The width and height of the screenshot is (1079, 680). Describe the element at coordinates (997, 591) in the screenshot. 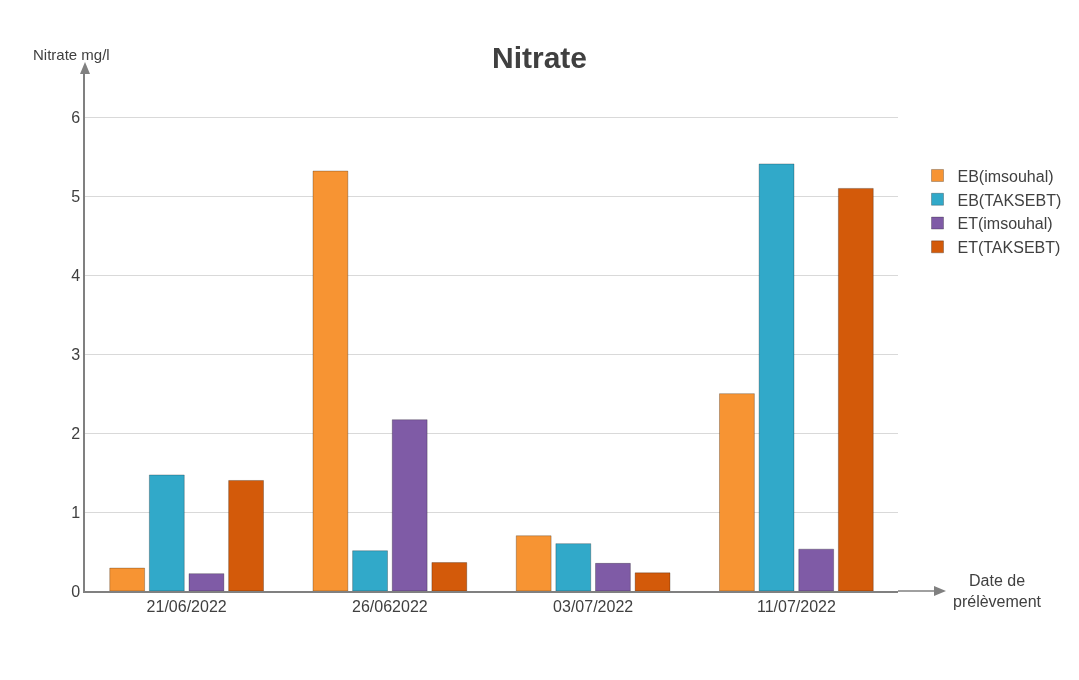

I see `x-axis-title: Date de prélèvement` at that location.